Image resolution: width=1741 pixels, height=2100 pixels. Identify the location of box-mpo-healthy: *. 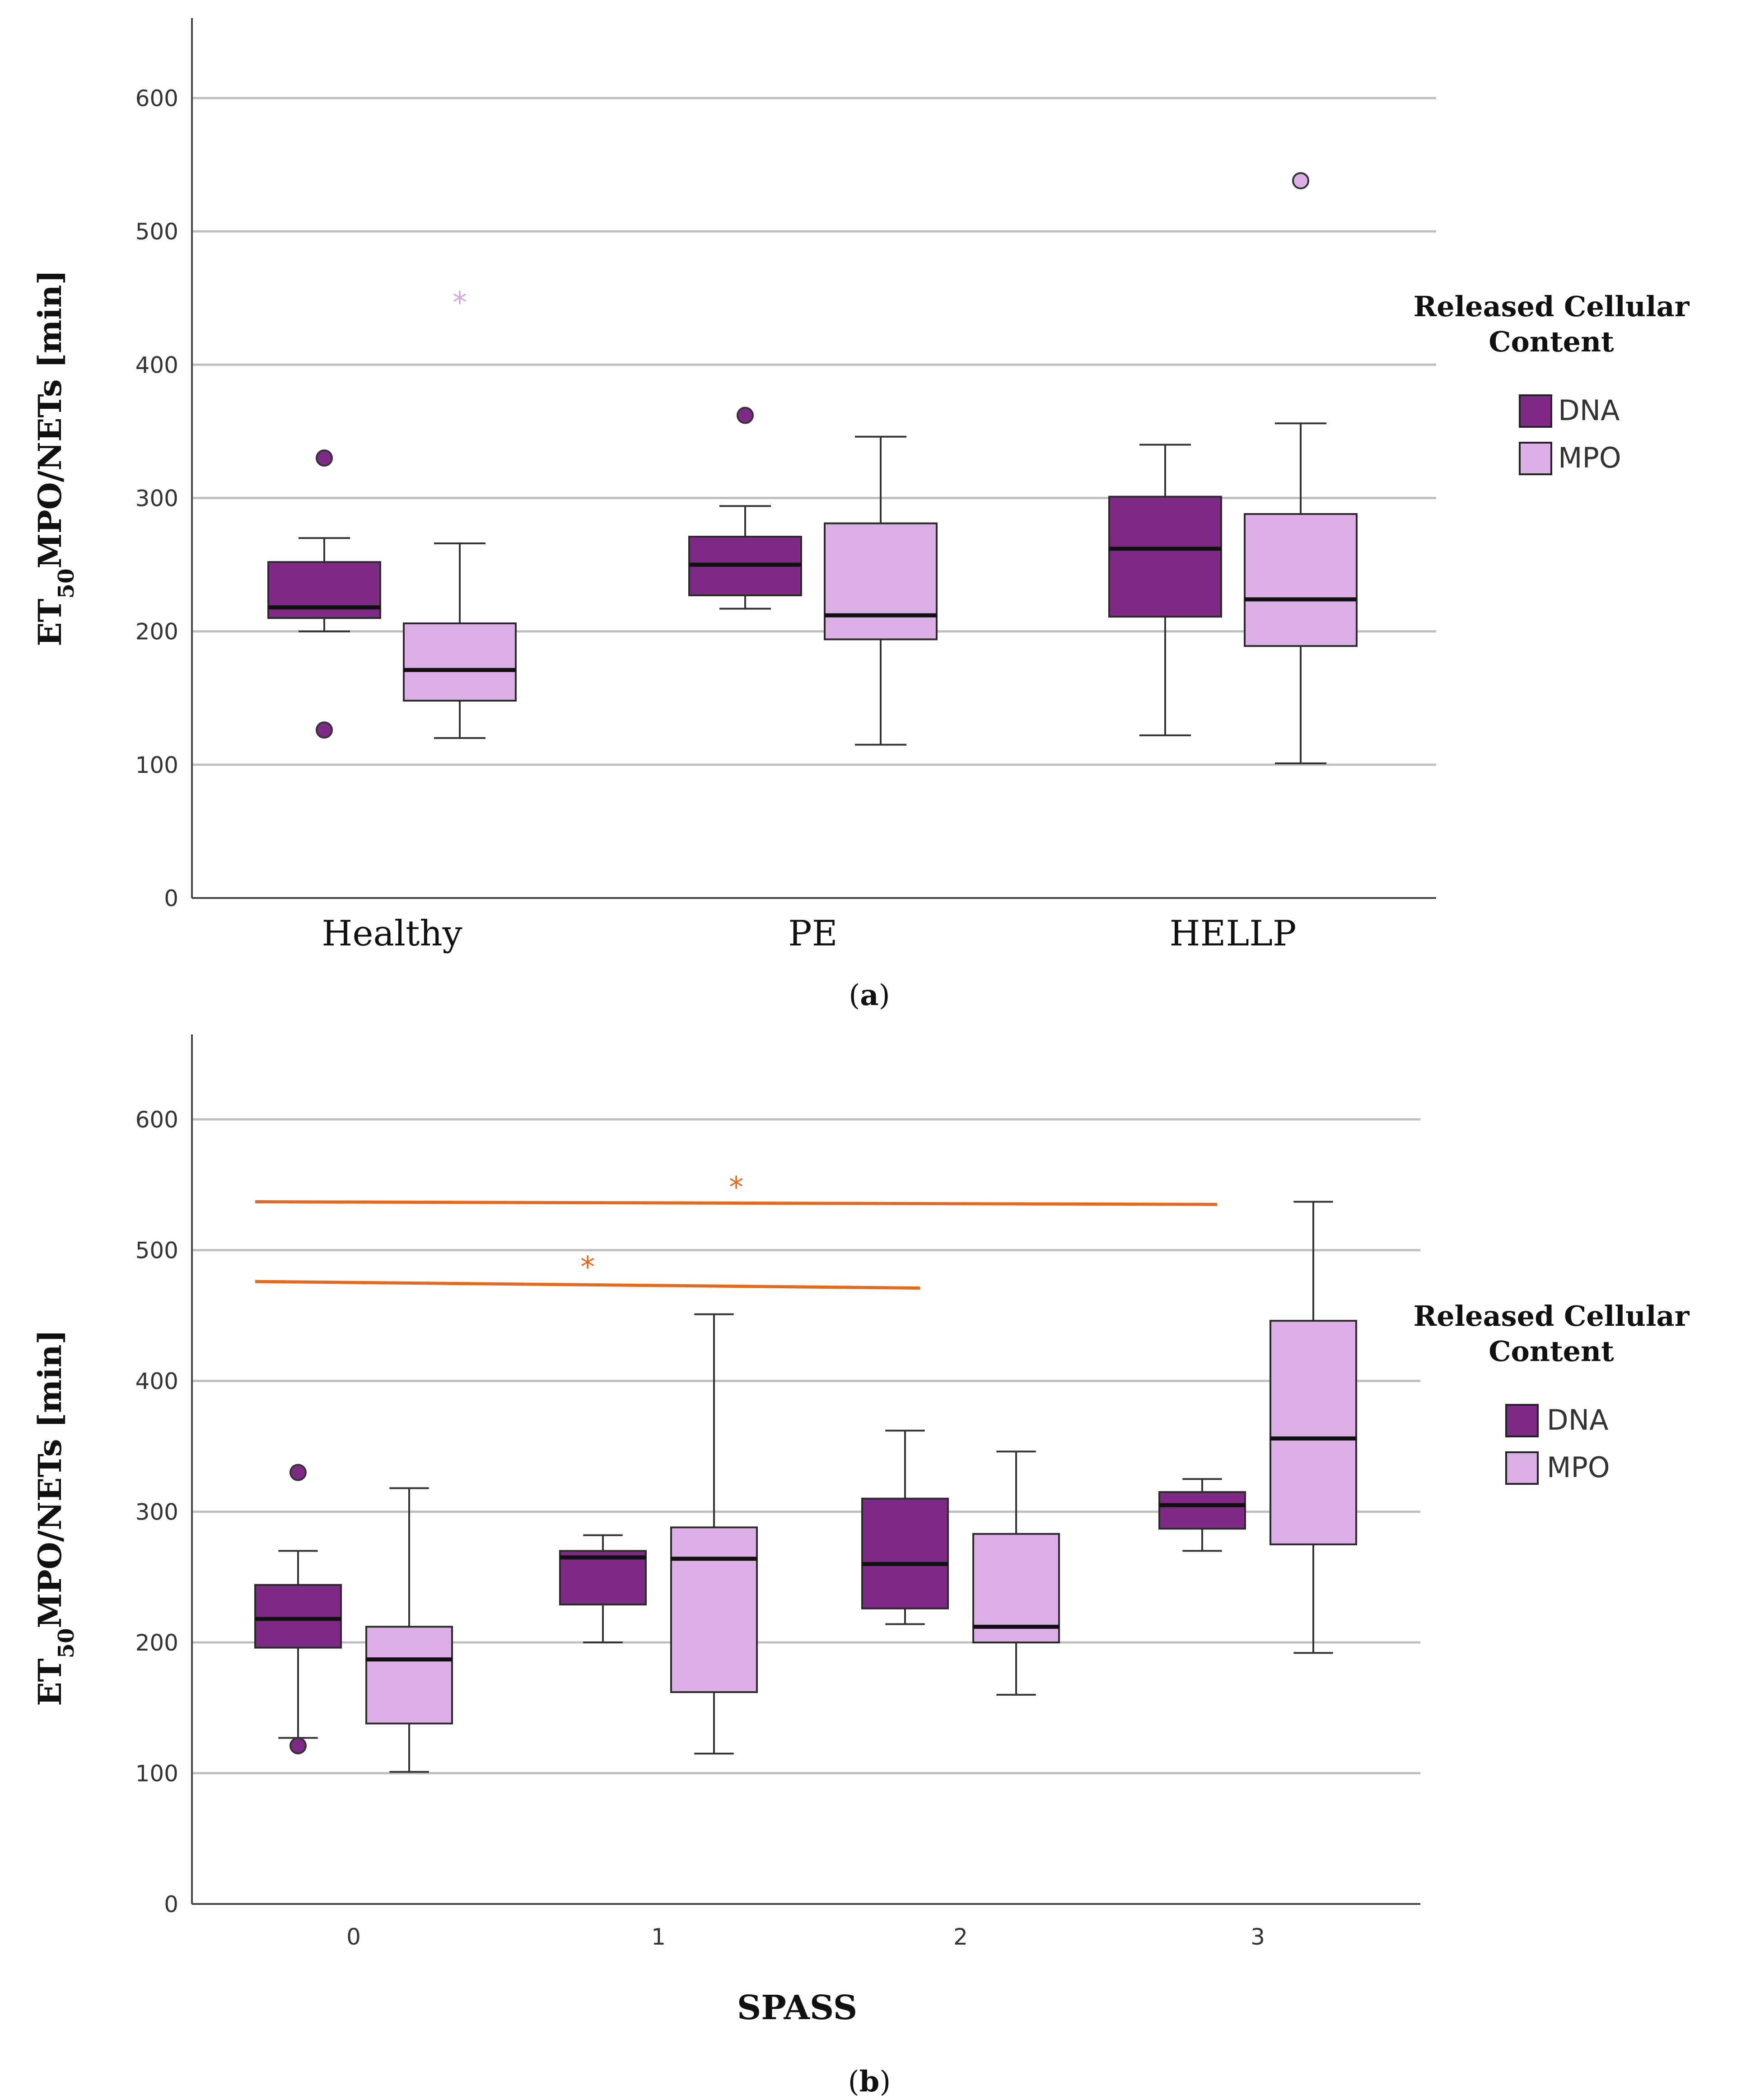
(460, 512).